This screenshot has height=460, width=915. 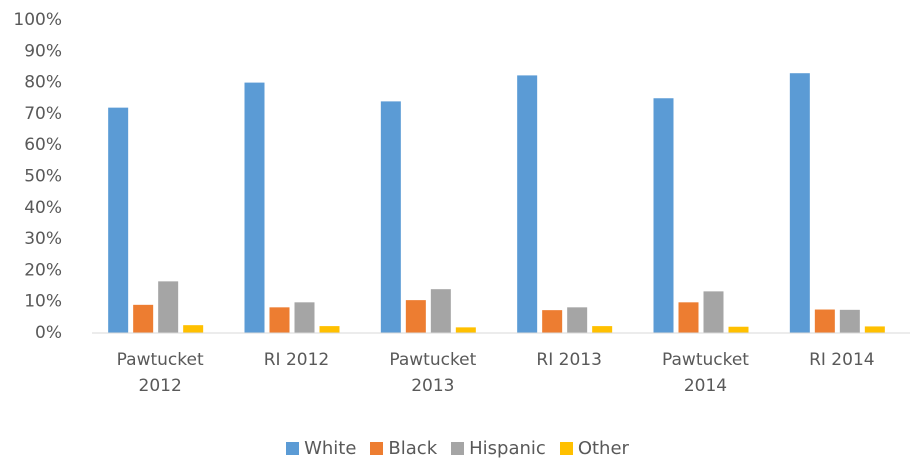 I want to click on y-tick-label: 100%, so click(x=37, y=20).